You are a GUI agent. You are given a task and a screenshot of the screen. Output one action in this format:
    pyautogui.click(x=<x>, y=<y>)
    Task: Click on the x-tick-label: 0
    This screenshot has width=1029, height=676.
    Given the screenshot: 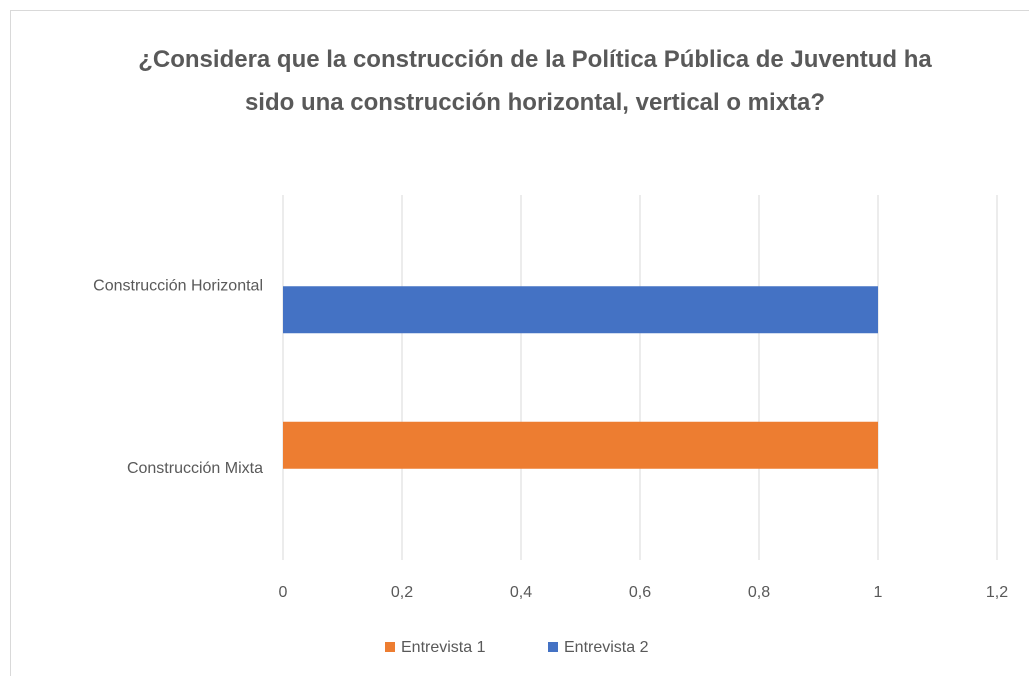 What is the action you would take?
    pyautogui.click(x=283, y=592)
    